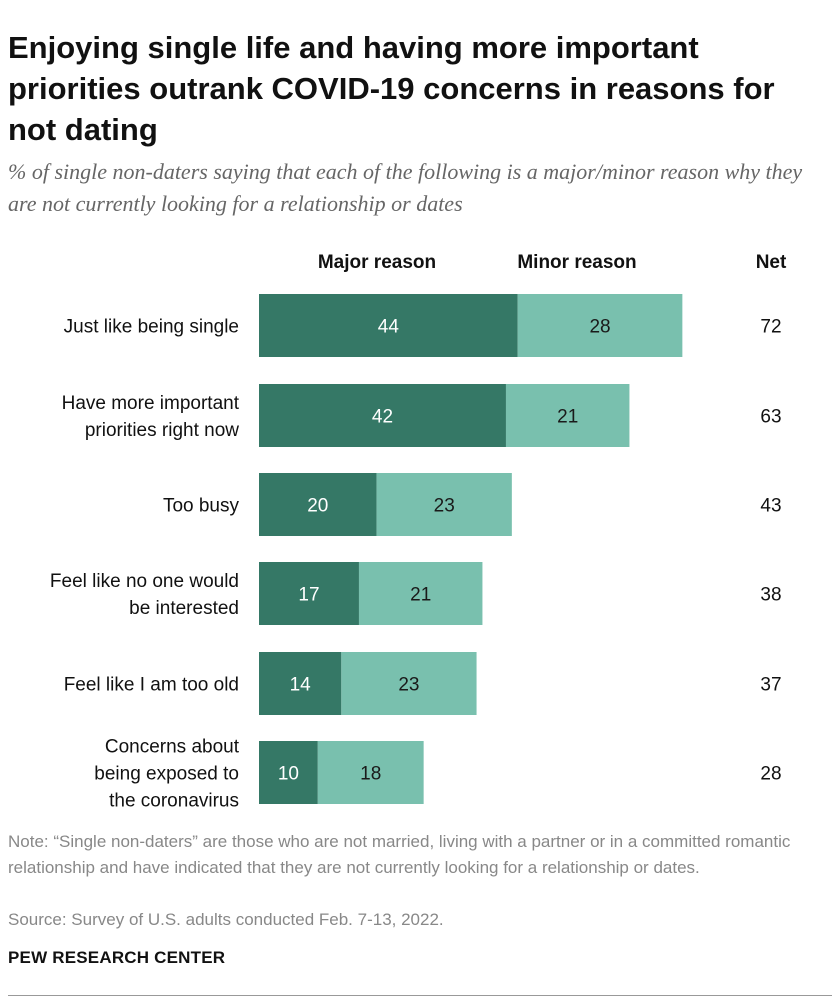 The image size is (840, 1006). Describe the element at coordinates (151, 403) in the screenshot. I see `category-label: Have more important` at that location.